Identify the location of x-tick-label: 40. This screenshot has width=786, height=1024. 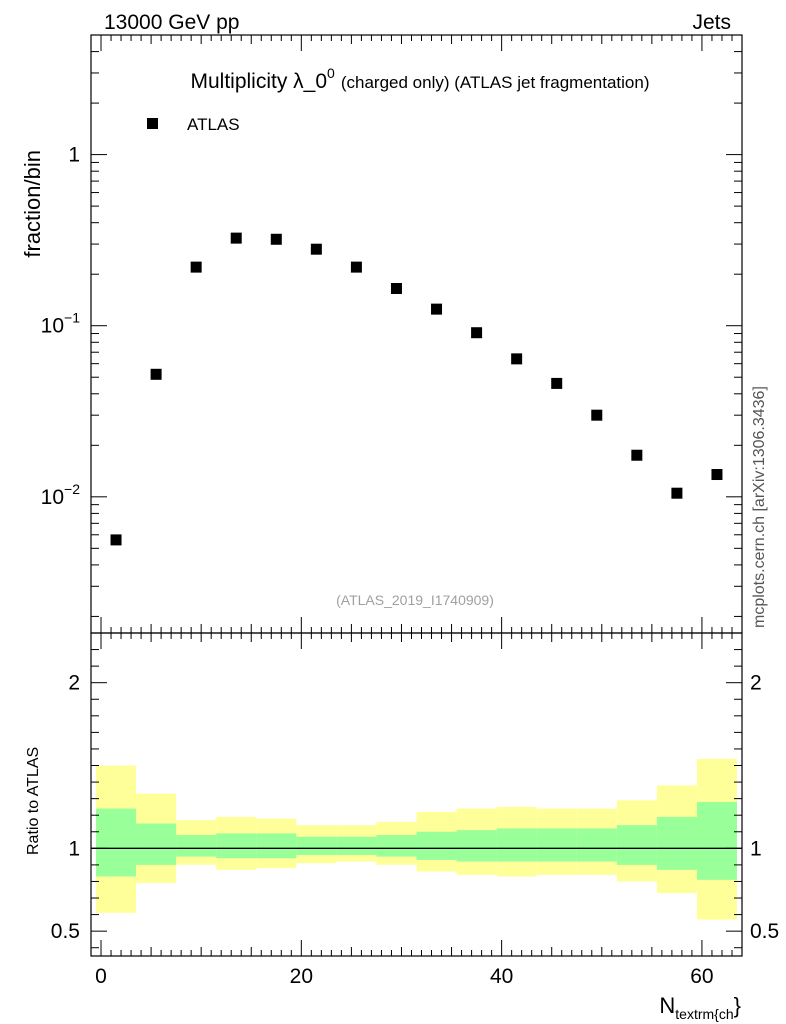
(501, 976).